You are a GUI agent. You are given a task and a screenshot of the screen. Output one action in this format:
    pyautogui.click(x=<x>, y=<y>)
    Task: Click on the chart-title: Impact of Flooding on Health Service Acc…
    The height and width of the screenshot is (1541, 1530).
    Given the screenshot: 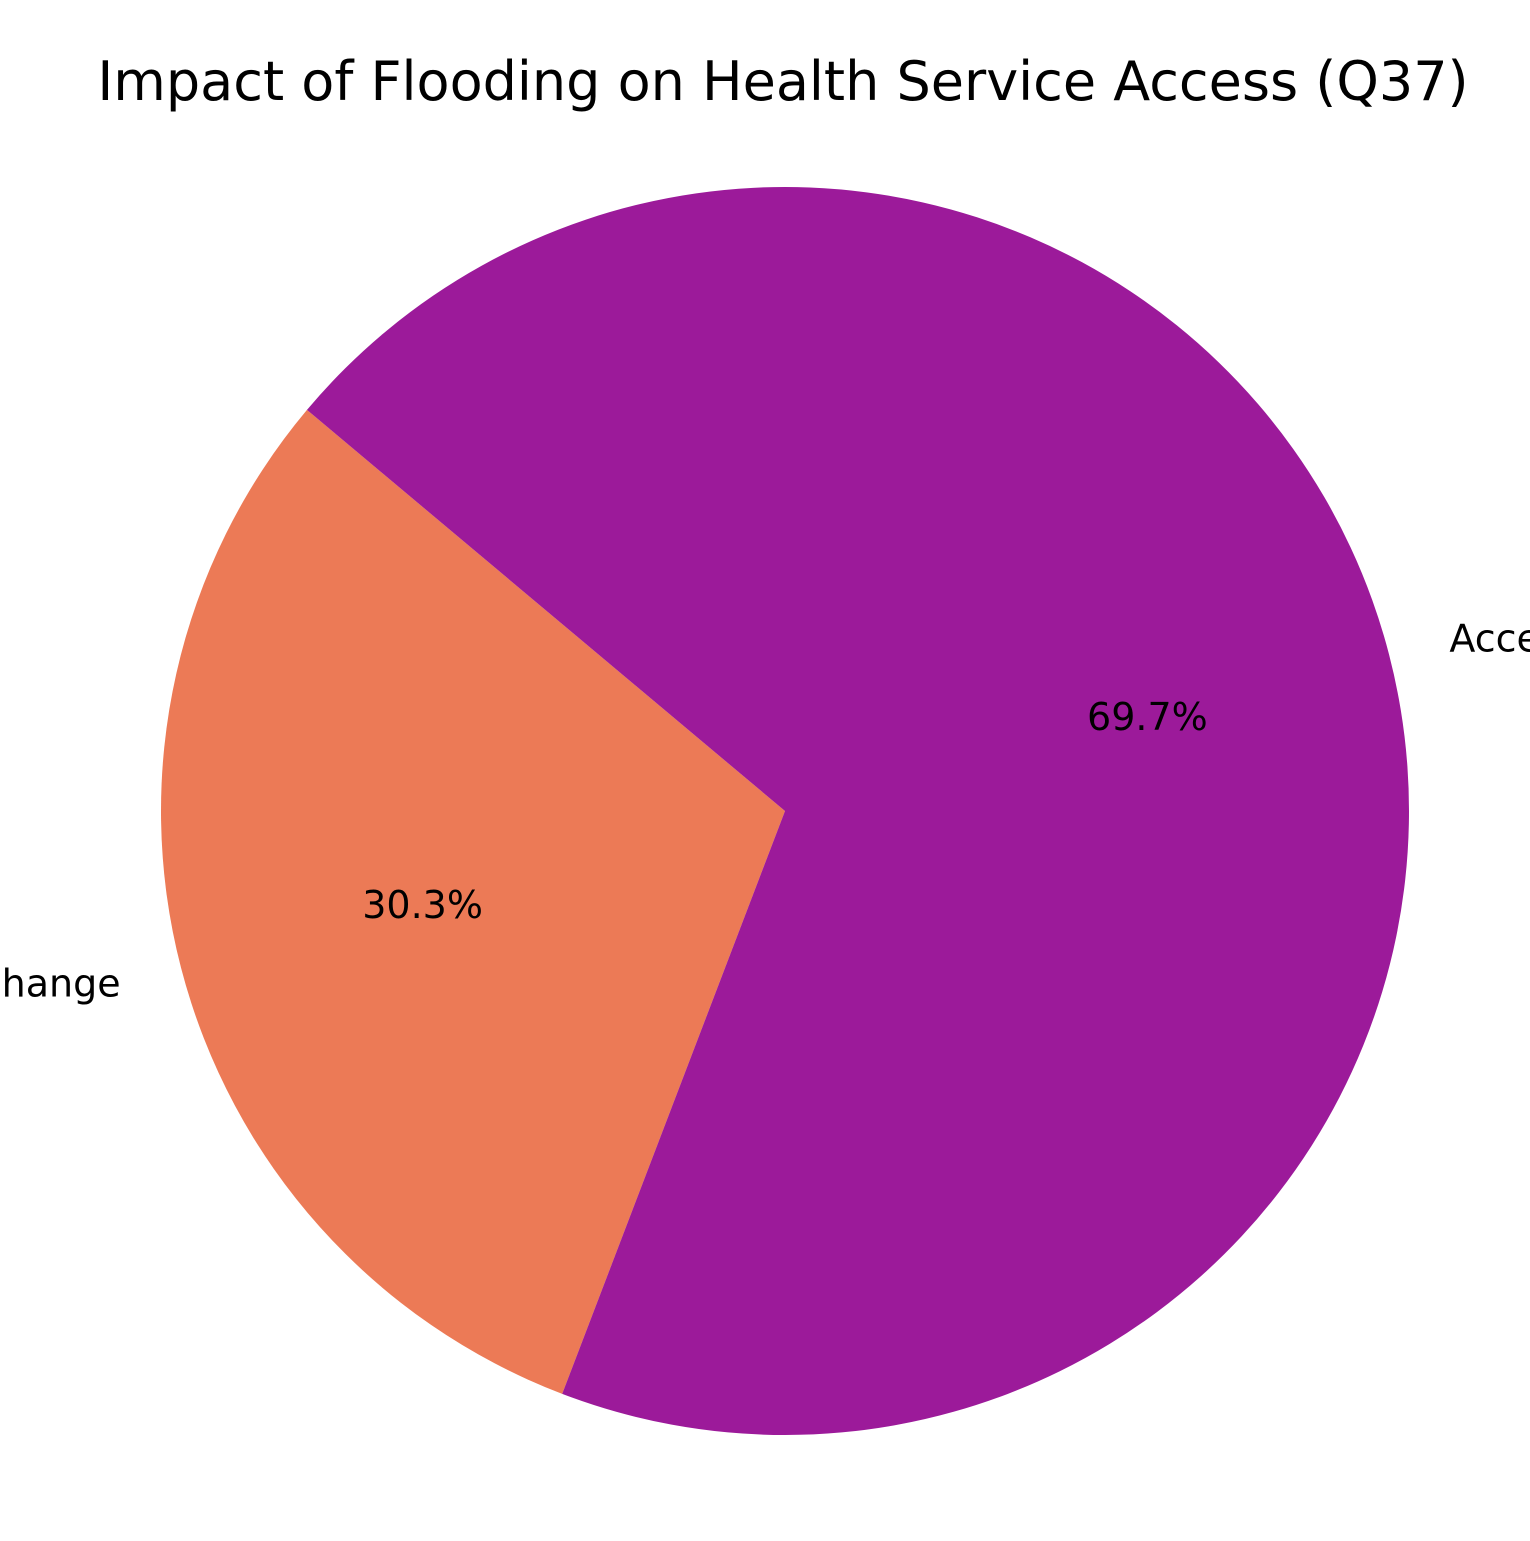 What is the action you would take?
    pyautogui.click(x=782, y=81)
    